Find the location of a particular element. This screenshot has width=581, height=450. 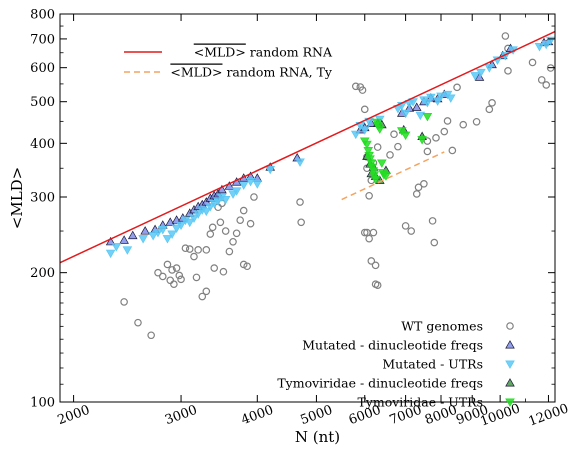

legend-line-label: <MLD> random RNA is located at coordinates (263, 52).